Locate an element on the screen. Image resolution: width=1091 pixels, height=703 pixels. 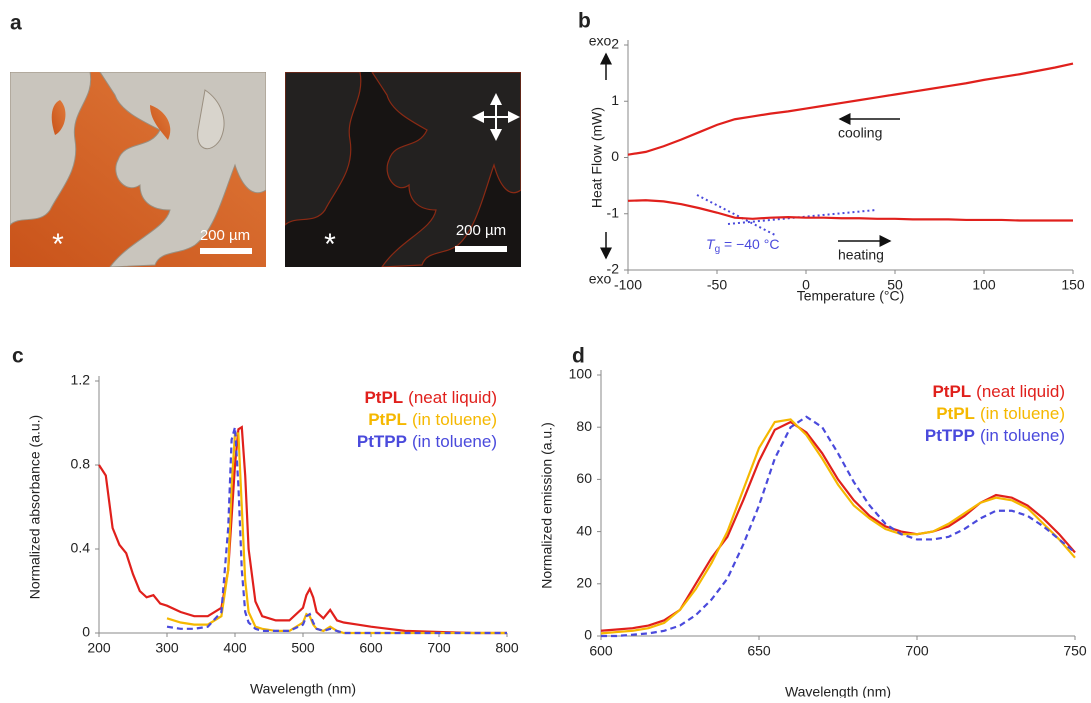
tg-text: = −40 °C is located at coordinates (749, 244).